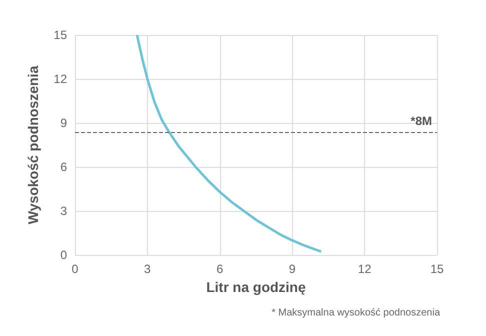 This screenshot has height=336, width=486. What do you see at coordinates (421, 121) in the screenshot?
I see `ref-line-label: *8M` at bounding box center [421, 121].